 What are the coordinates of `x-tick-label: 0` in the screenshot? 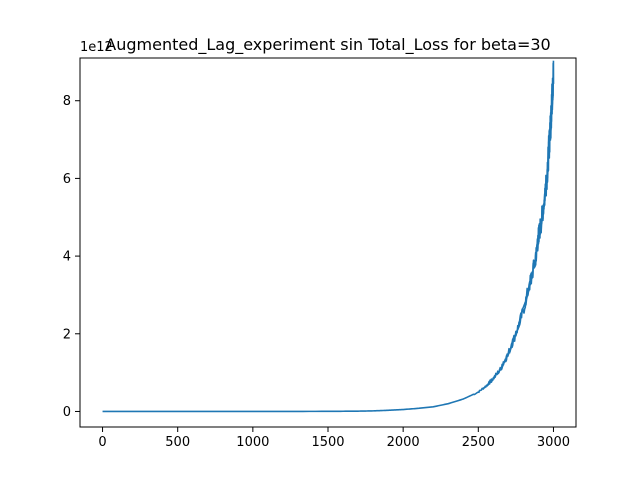 It's located at (102, 442).